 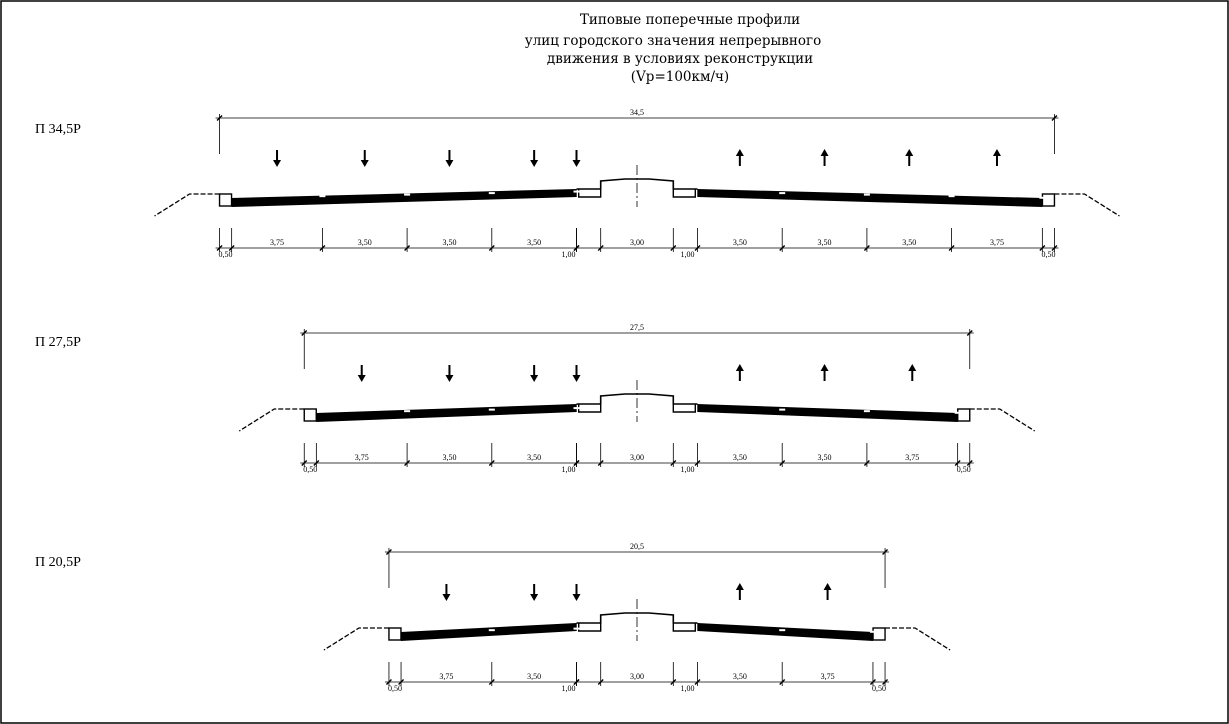 I want to click on profile-label-34-5: П 34,5Р, so click(x=58, y=129).